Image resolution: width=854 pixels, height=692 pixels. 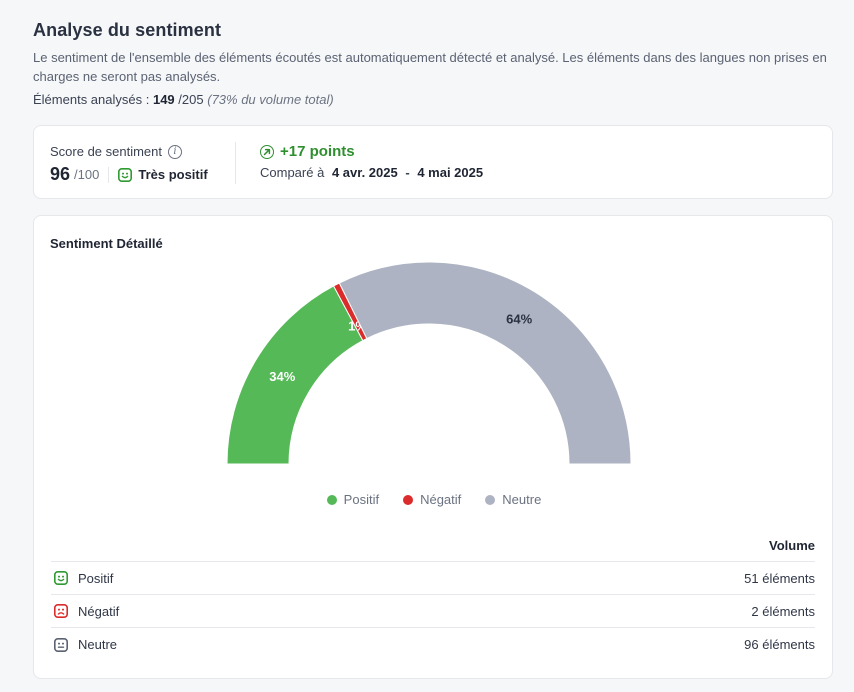 What do you see at coordinates (106, 243) in the screenshot?
I see `detail-title: Sentiment Détaillé` at bounding box center [106, 243].